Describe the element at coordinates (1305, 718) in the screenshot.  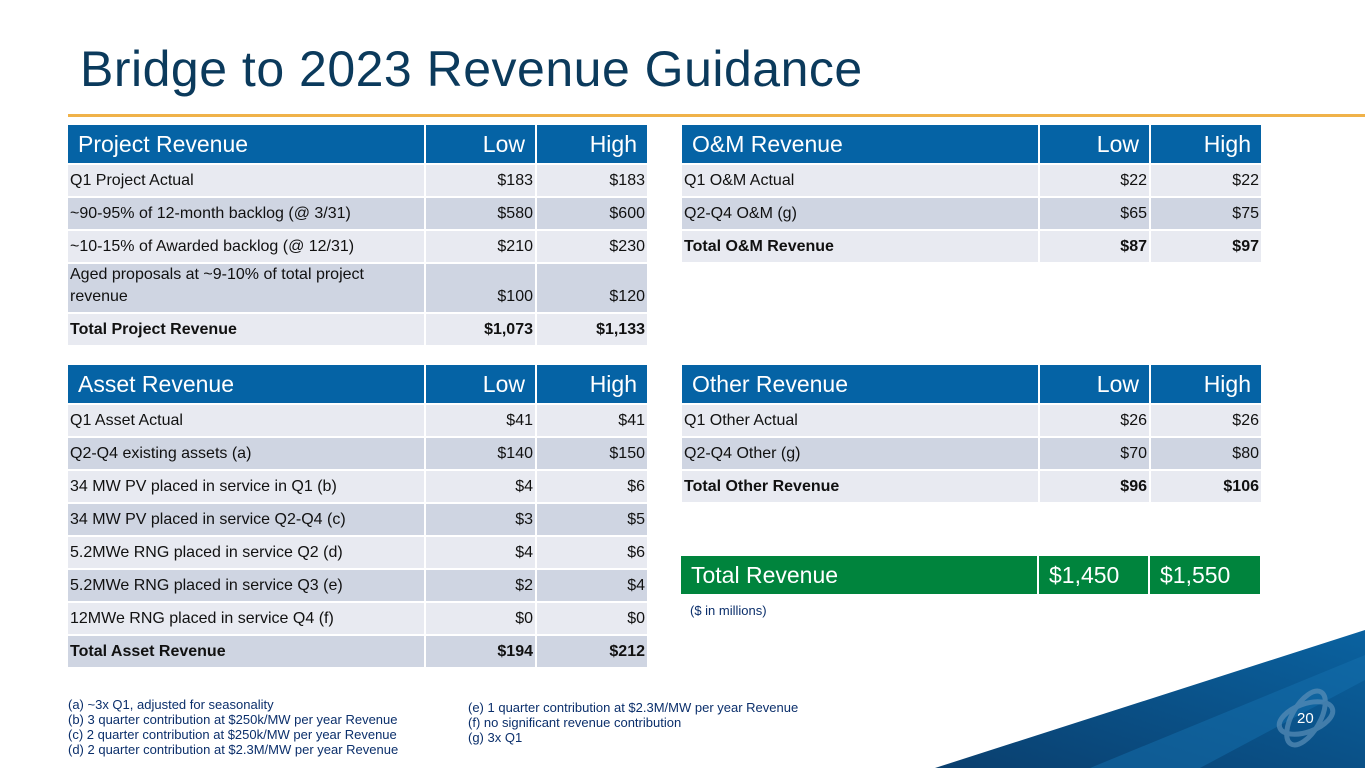
I see `page-number: 20` at that location.